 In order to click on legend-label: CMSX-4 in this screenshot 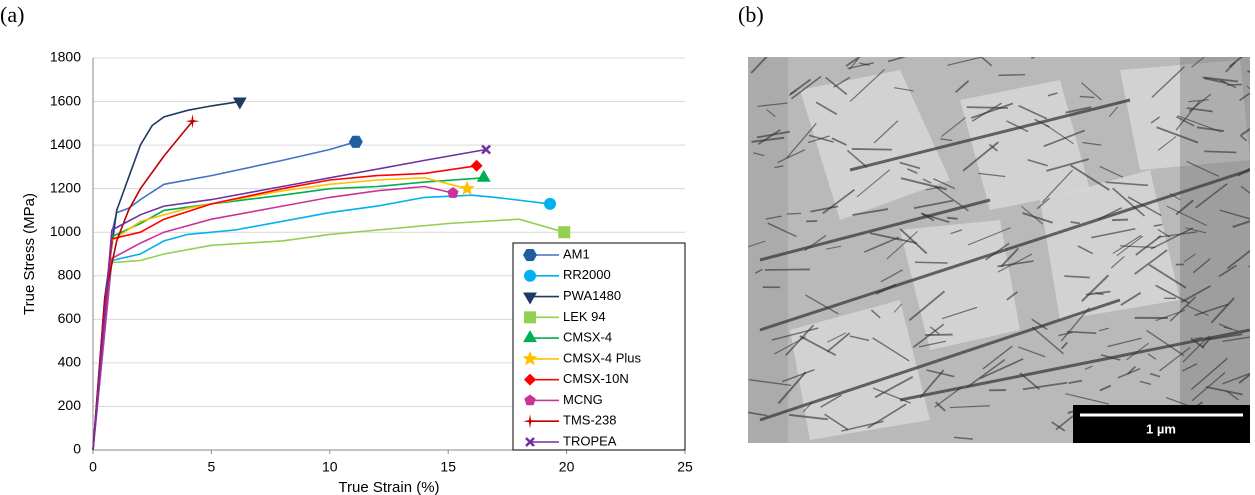, I will do `click(587, 337)`.